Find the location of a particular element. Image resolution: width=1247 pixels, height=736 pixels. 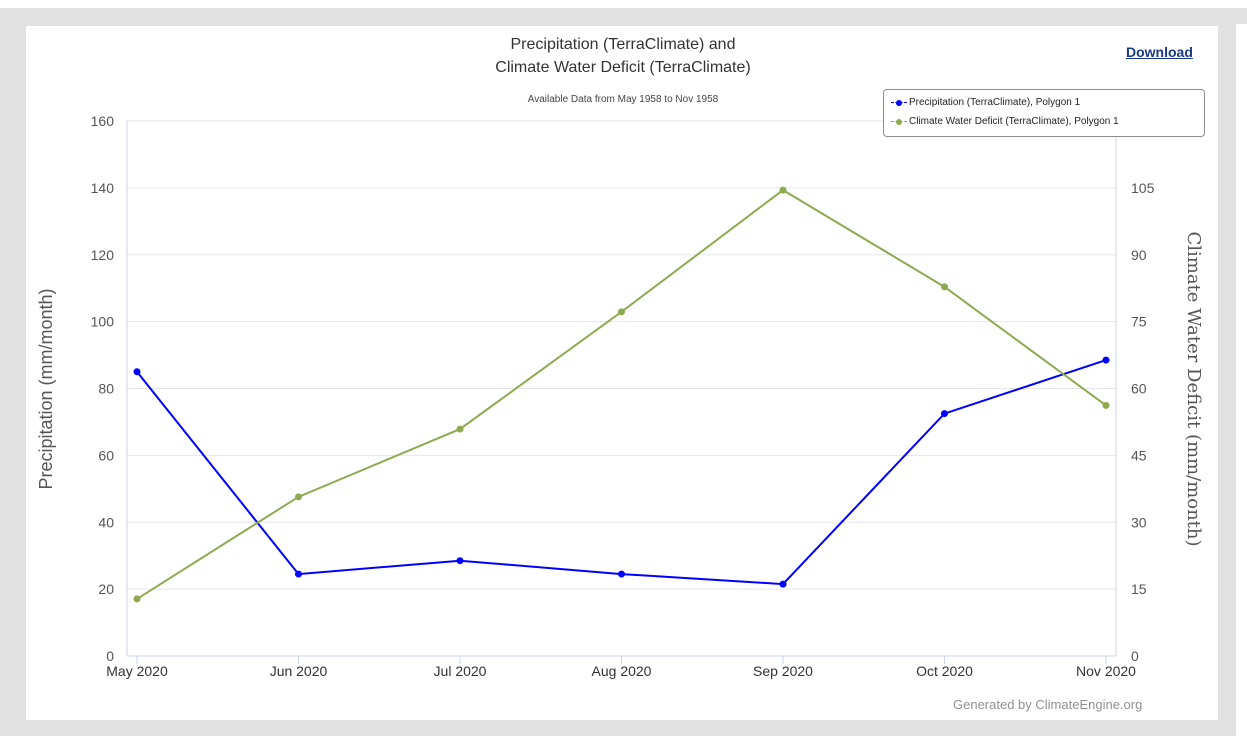

y-axis-left-ticks: 0 20 40 60 80 100 120 140 160 is located at coordinates (103, 388).